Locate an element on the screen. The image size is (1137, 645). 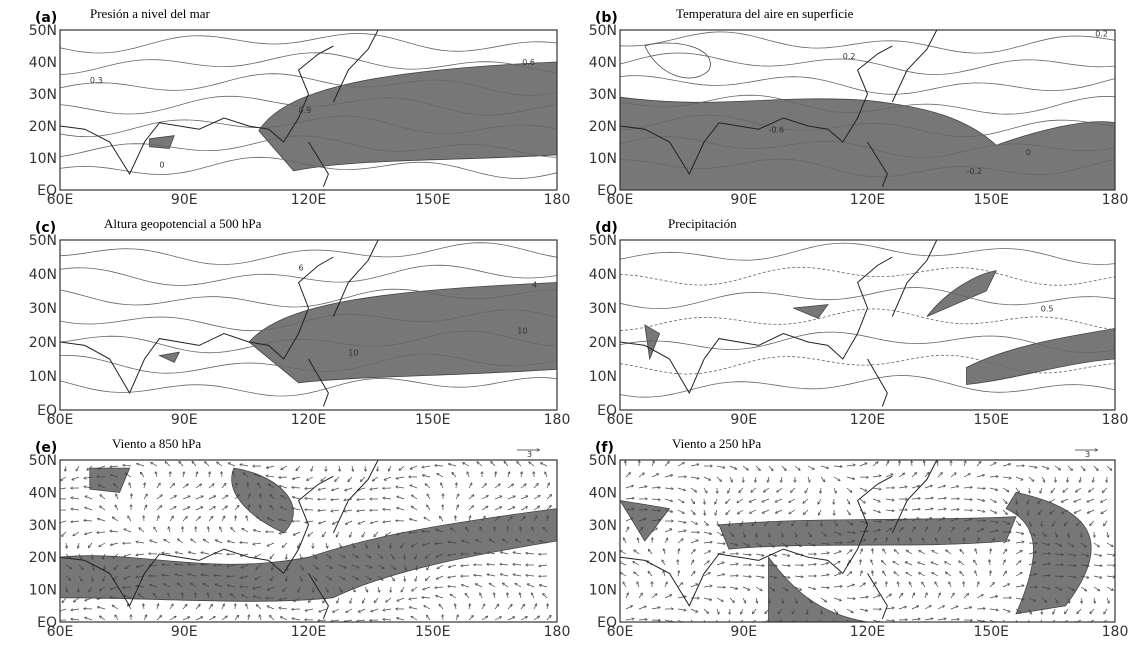
lat-label: 10N is located at coordinates (43, 159).